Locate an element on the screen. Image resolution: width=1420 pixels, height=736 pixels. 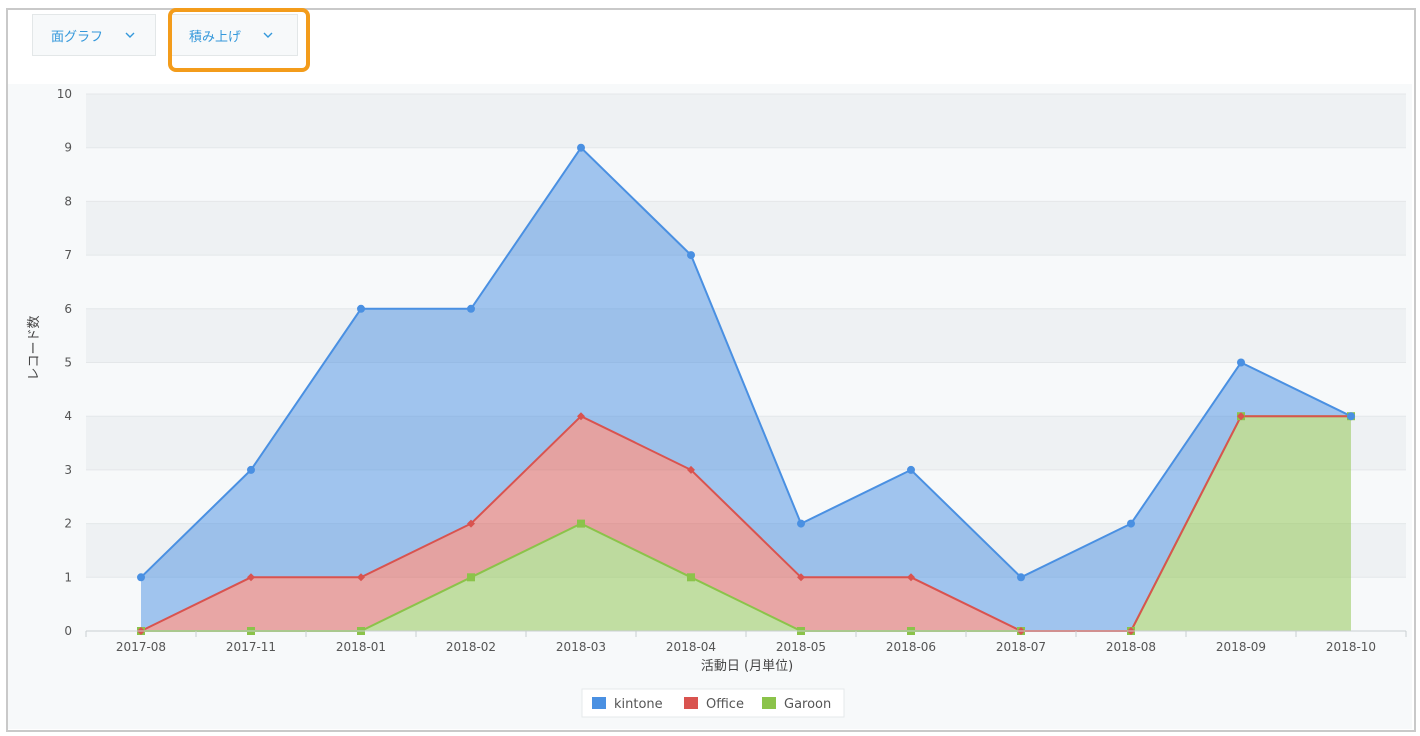
y-tick-label: 8 is located at coordinates (68, 201).